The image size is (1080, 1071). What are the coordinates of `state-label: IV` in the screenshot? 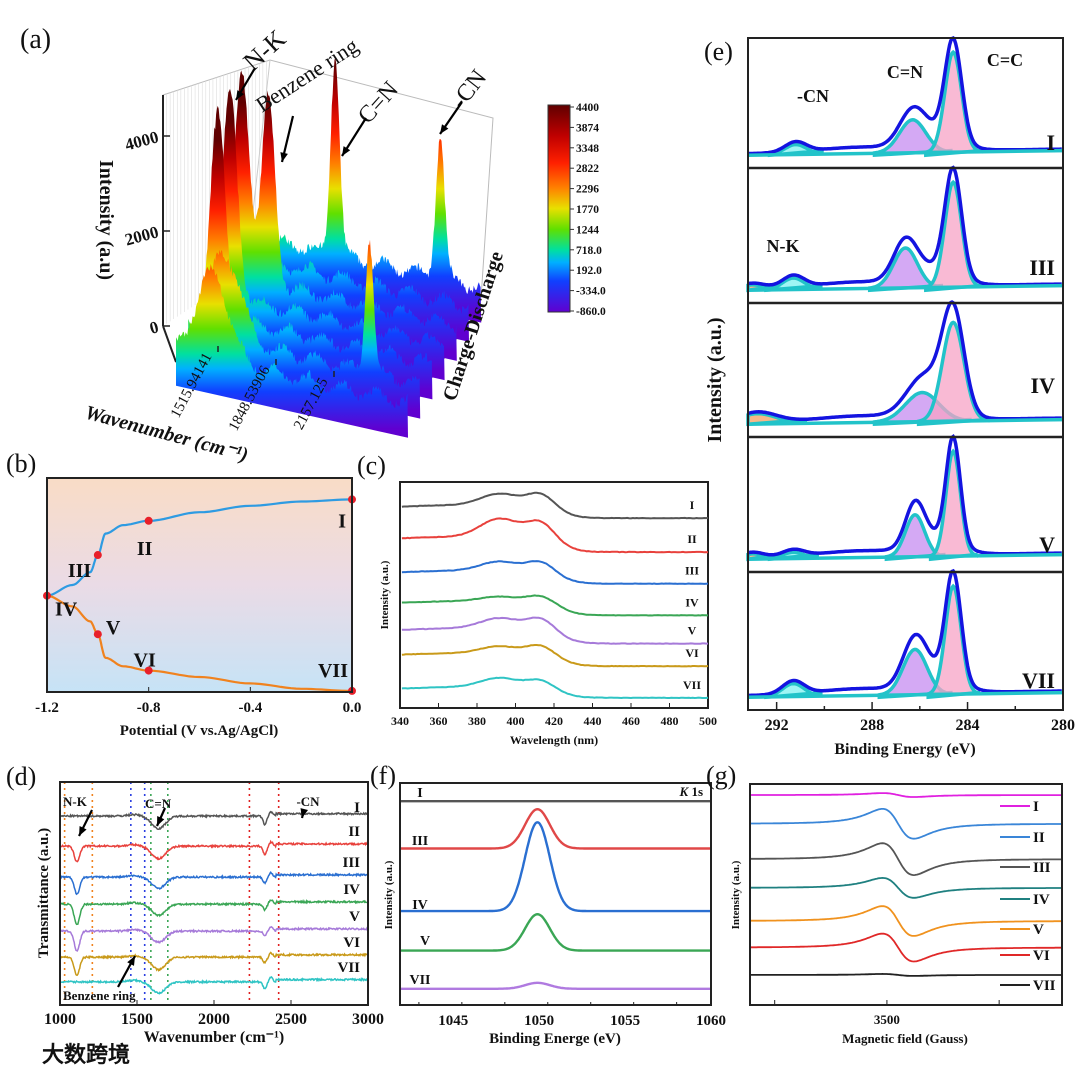 It's located at (66, 610).